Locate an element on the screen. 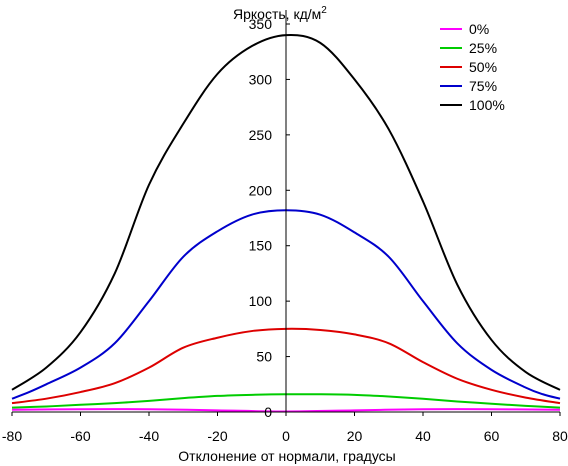 This screenshot has width=568, height=466. legend-label-2: 50% is located at coordinates (483, 67).